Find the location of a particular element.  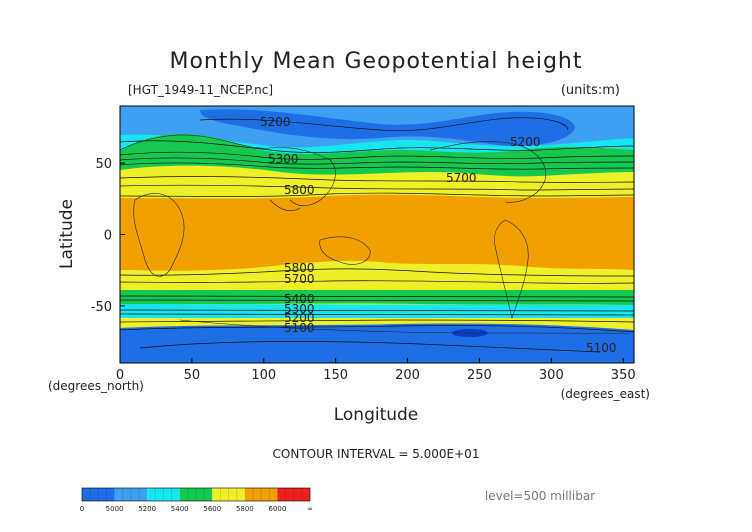

x-tick-label: 0 is located at coordinates (120, 375).